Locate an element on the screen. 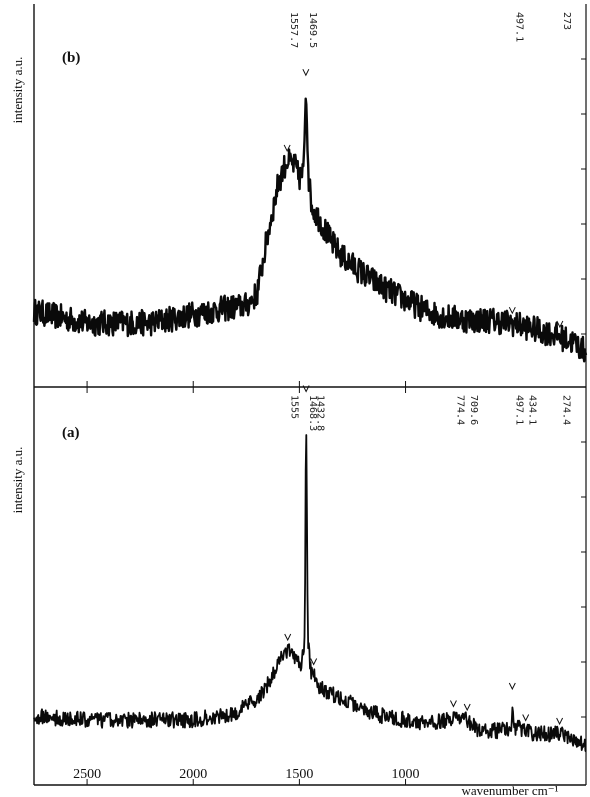  x-tick-label: 2500 is located at coordinates (87, 774).